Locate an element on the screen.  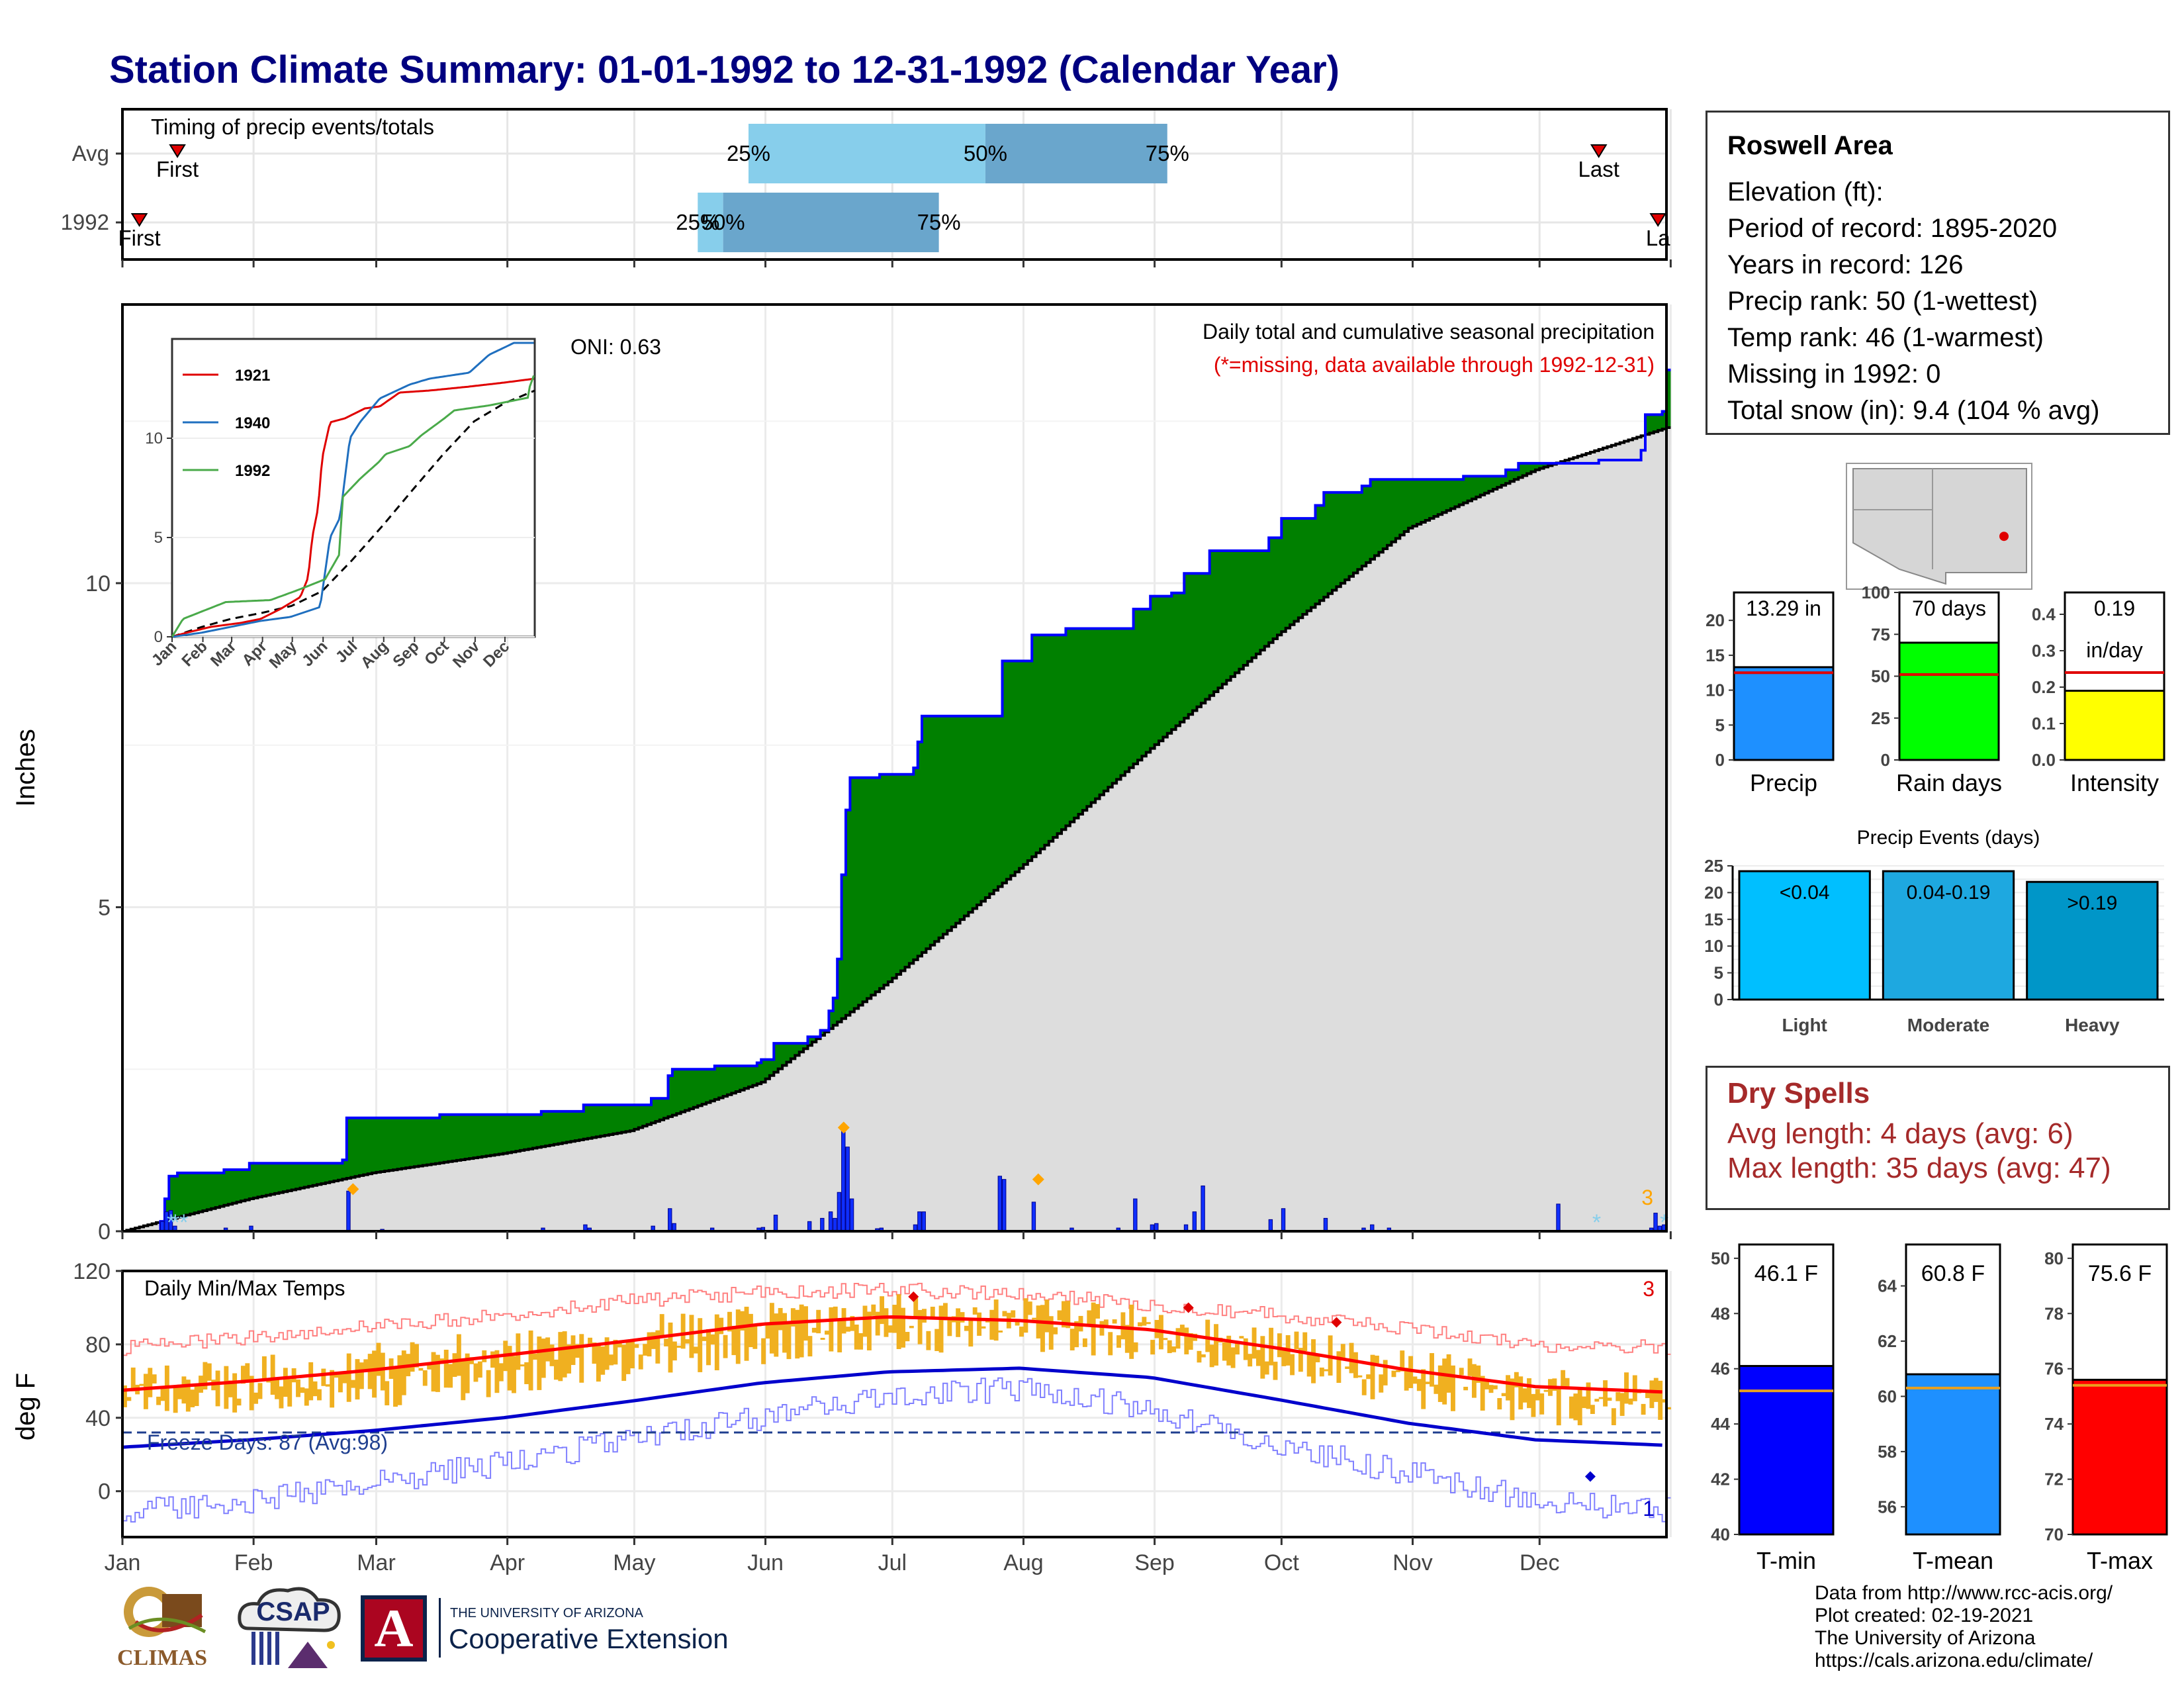
dry-spells-title: Dry Spells is located at coordinates (1798, 1093).